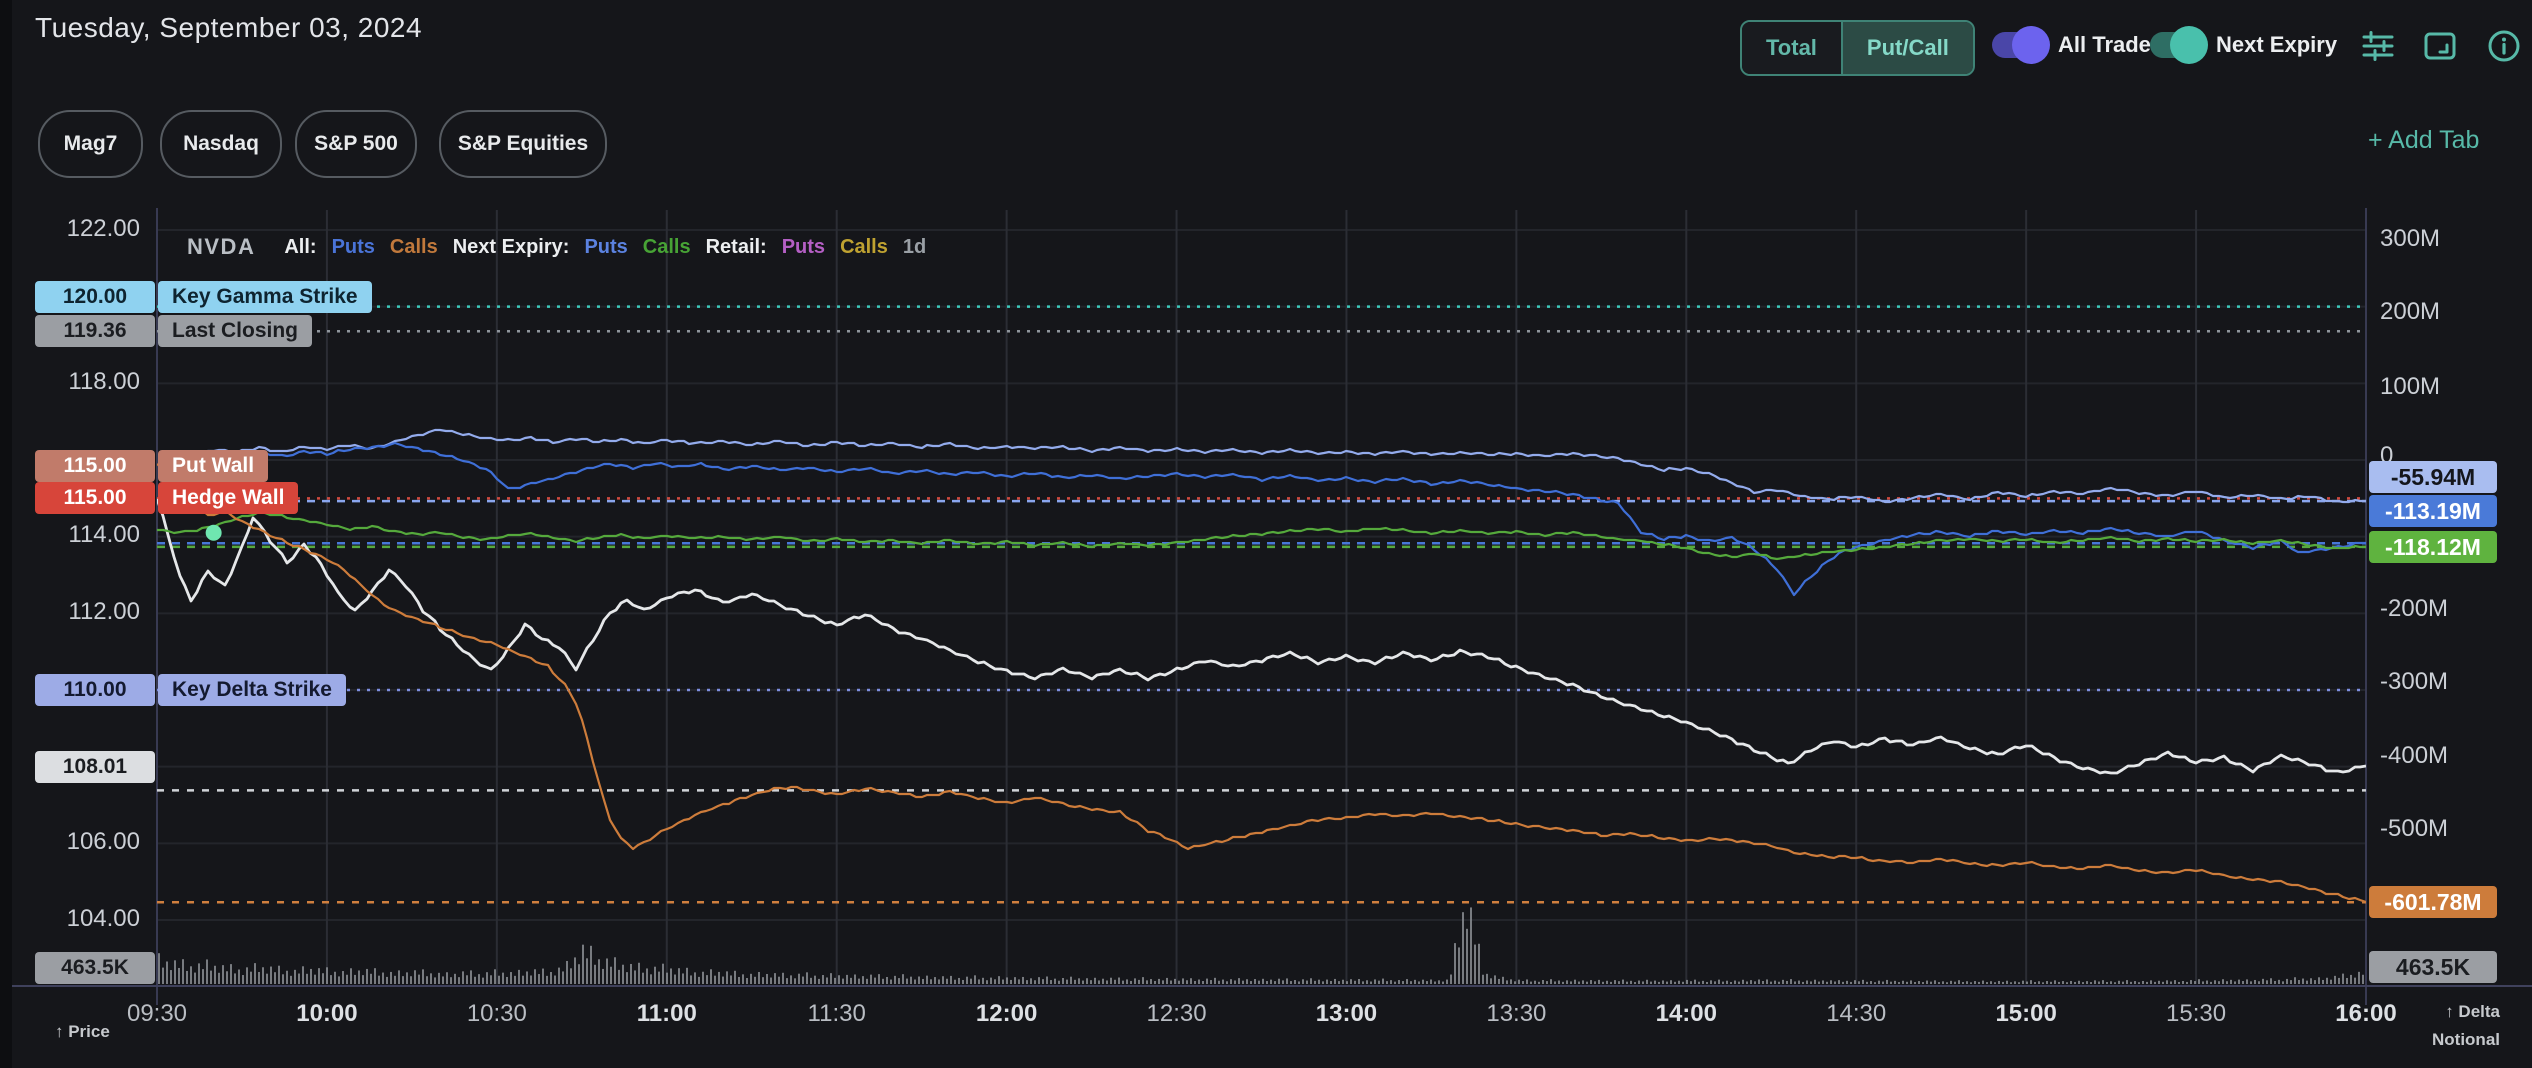  Describe the element at coordinates (2440, 46) in the screenshot. I see `fullscreen-icon` at that location.